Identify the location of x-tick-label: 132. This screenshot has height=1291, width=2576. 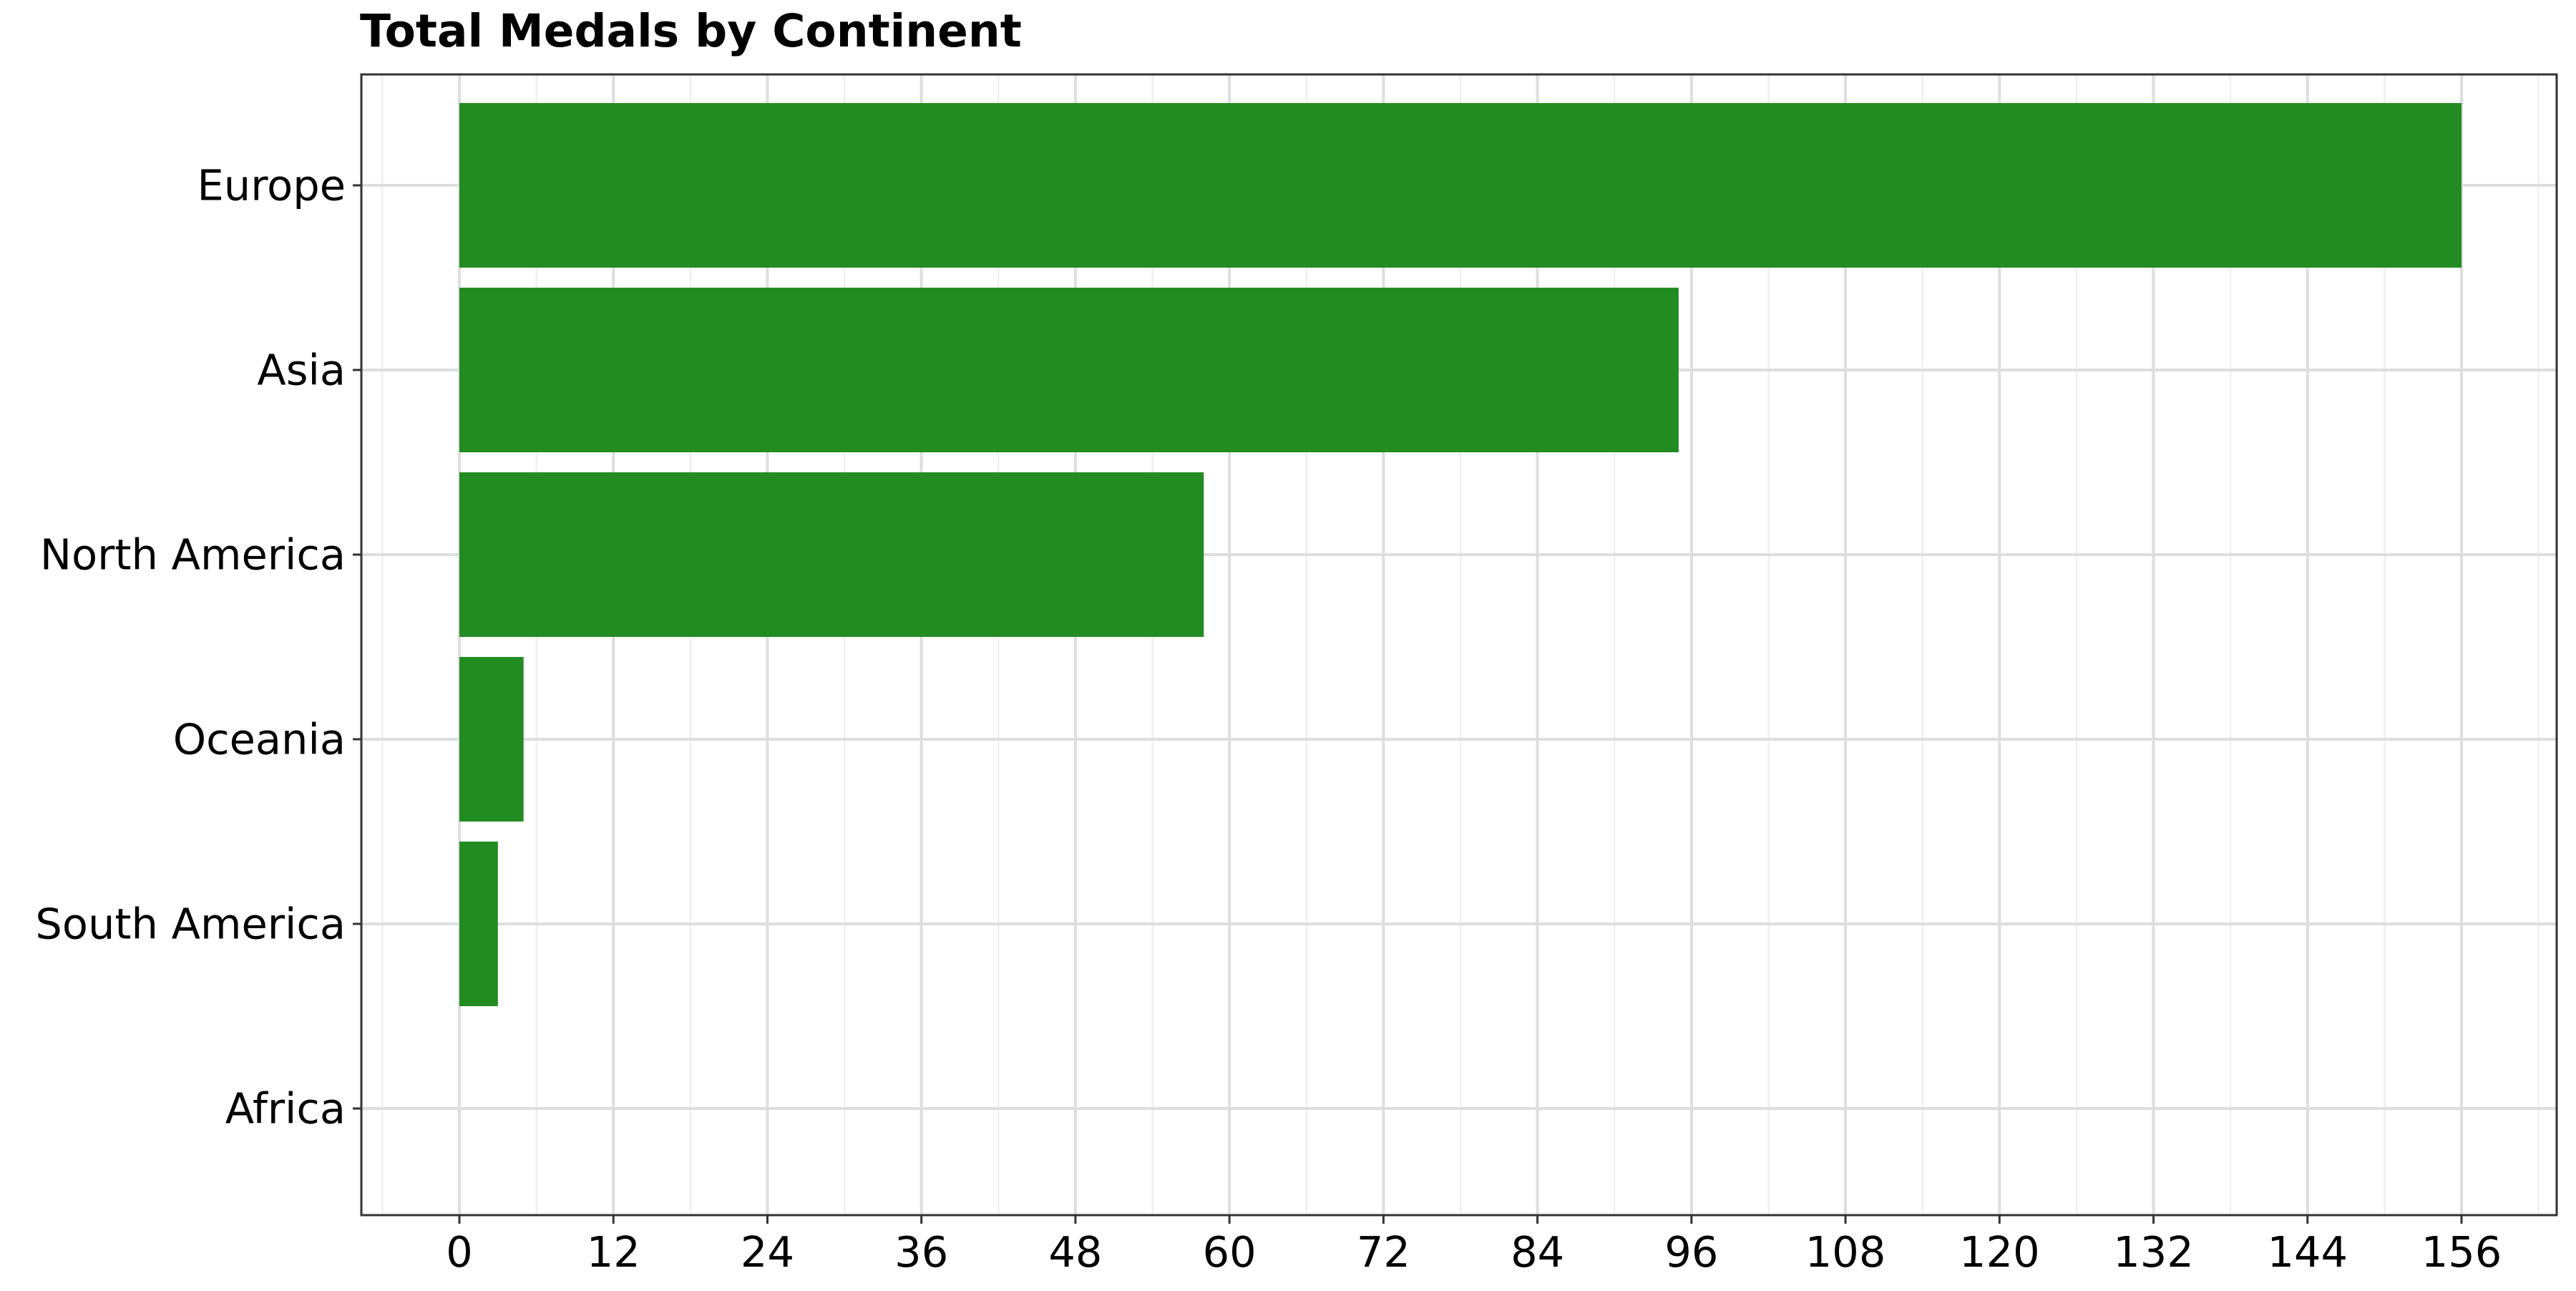
(2153, 1252).